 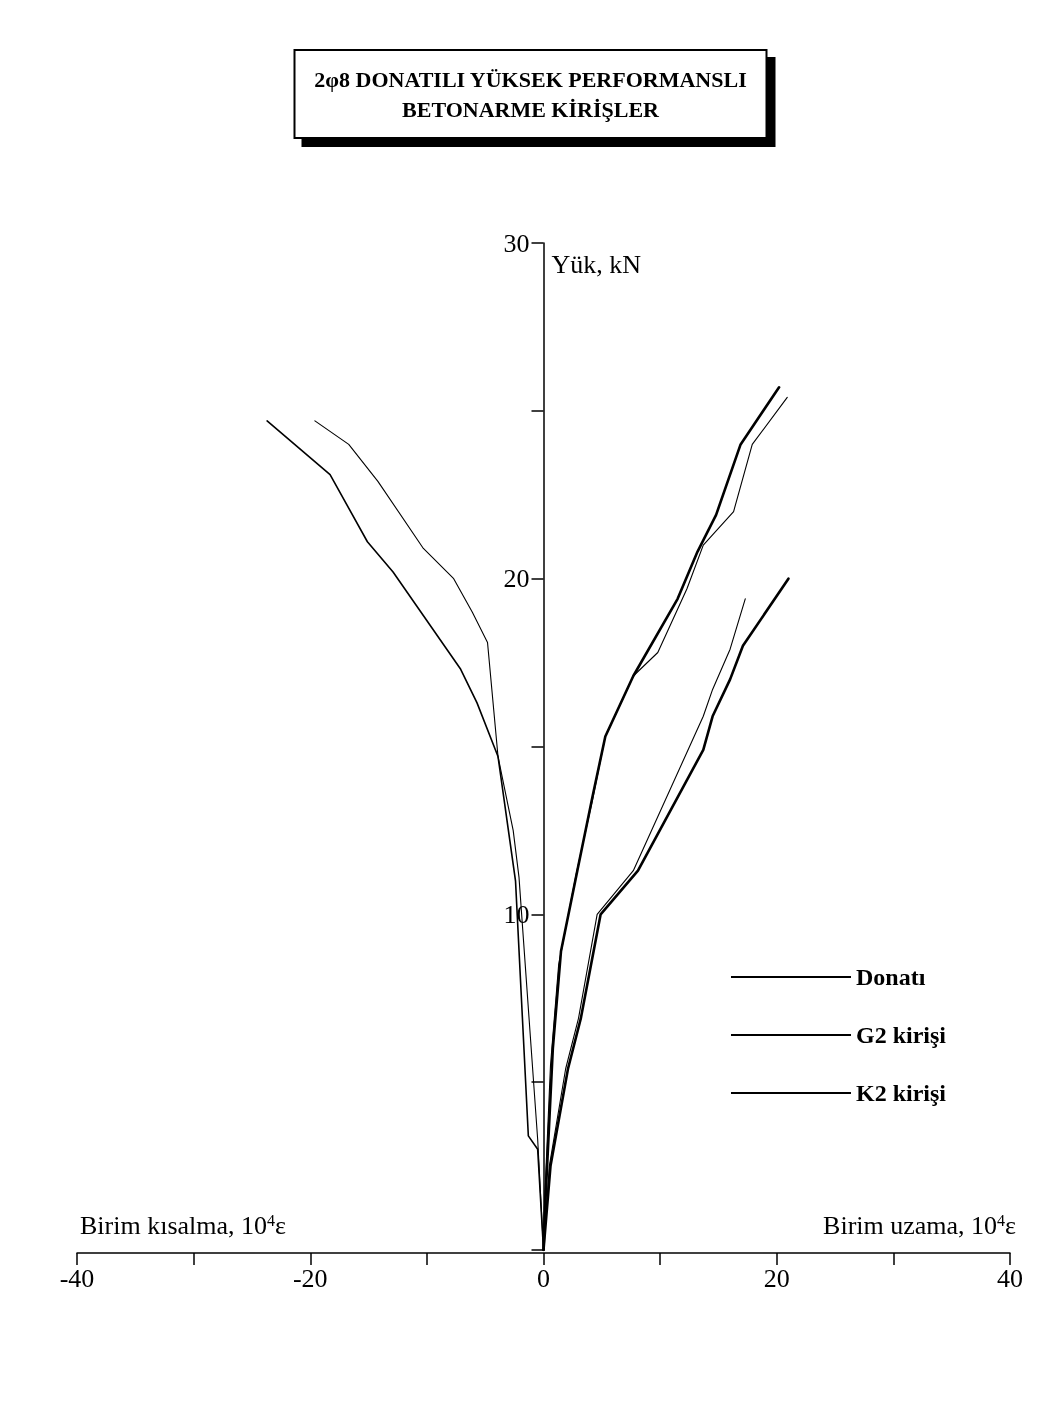 What do you see at coordinates (77, 1278) in the screenshot?
I see `x-tick-label: -40` at bounding box center [77, 1278].